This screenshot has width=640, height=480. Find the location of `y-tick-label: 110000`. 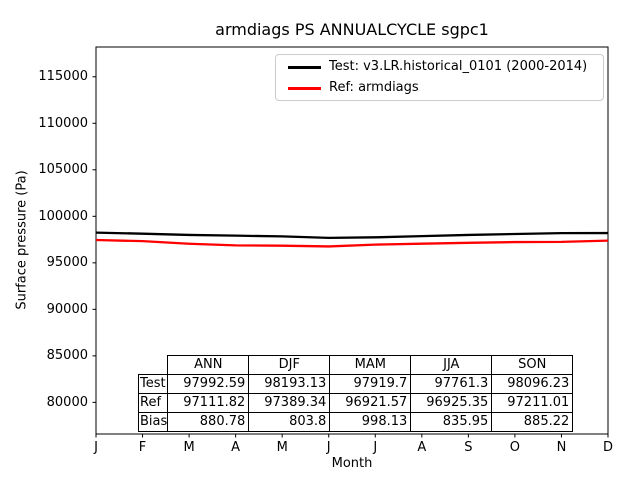

y-tick-label: 110000 is located at coordinates (63, 123).